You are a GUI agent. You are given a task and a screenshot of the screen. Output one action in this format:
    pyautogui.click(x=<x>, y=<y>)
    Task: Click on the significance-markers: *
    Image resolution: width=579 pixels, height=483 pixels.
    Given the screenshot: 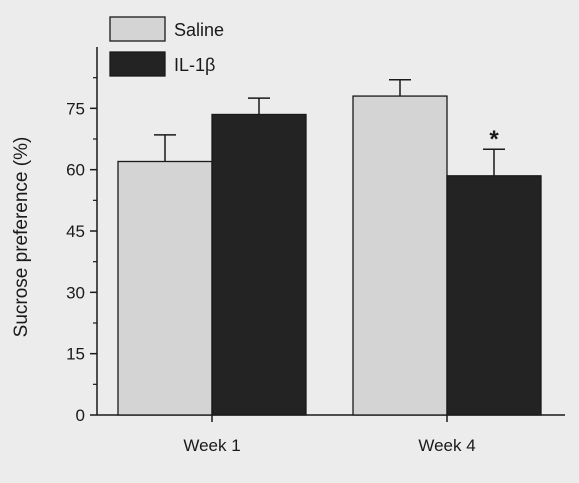 What is the action you would take?
    pyautogui.click(x=494, y=139)
    